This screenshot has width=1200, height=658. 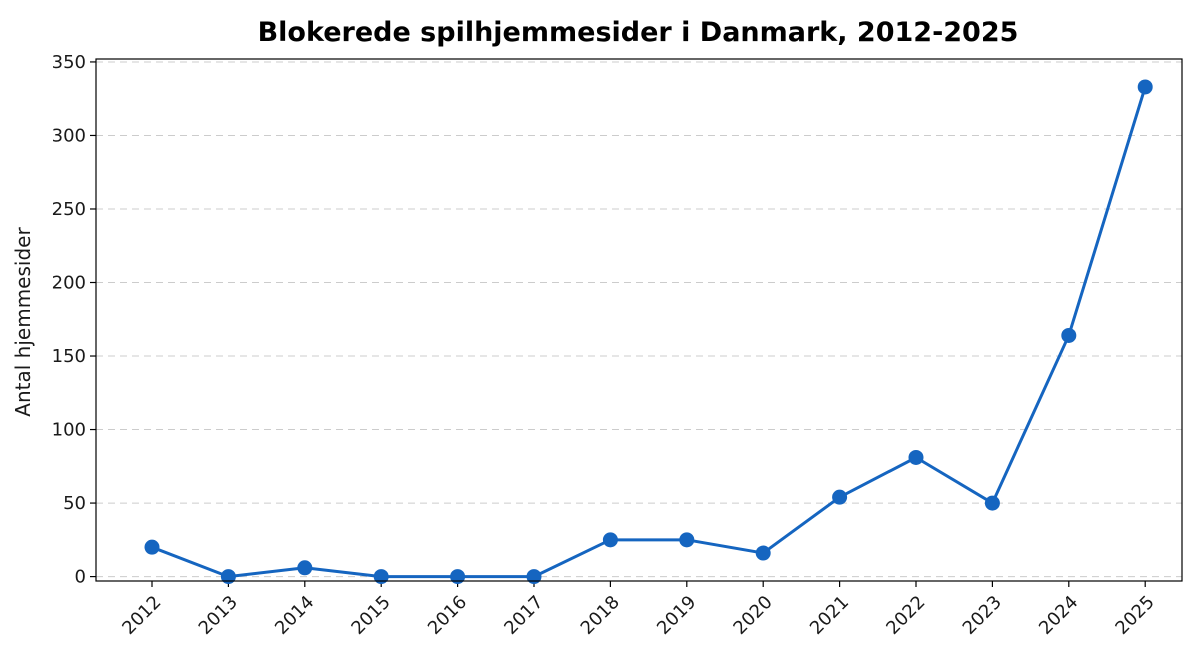 I want to click on x-tick-label: 2014, so click(x=294, y=615).